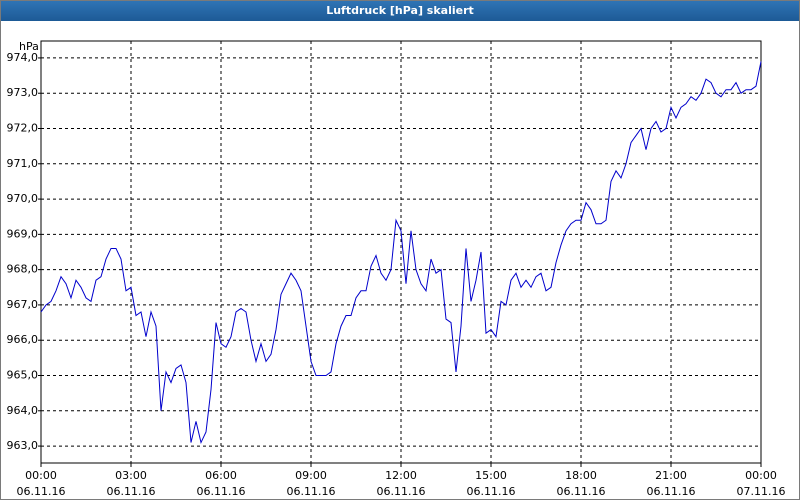 This screenshot has height=500, width=800. Describe the element at coordinates (671, 475) in the screenshot. I see `x-tick-label: 21:00` at that location.